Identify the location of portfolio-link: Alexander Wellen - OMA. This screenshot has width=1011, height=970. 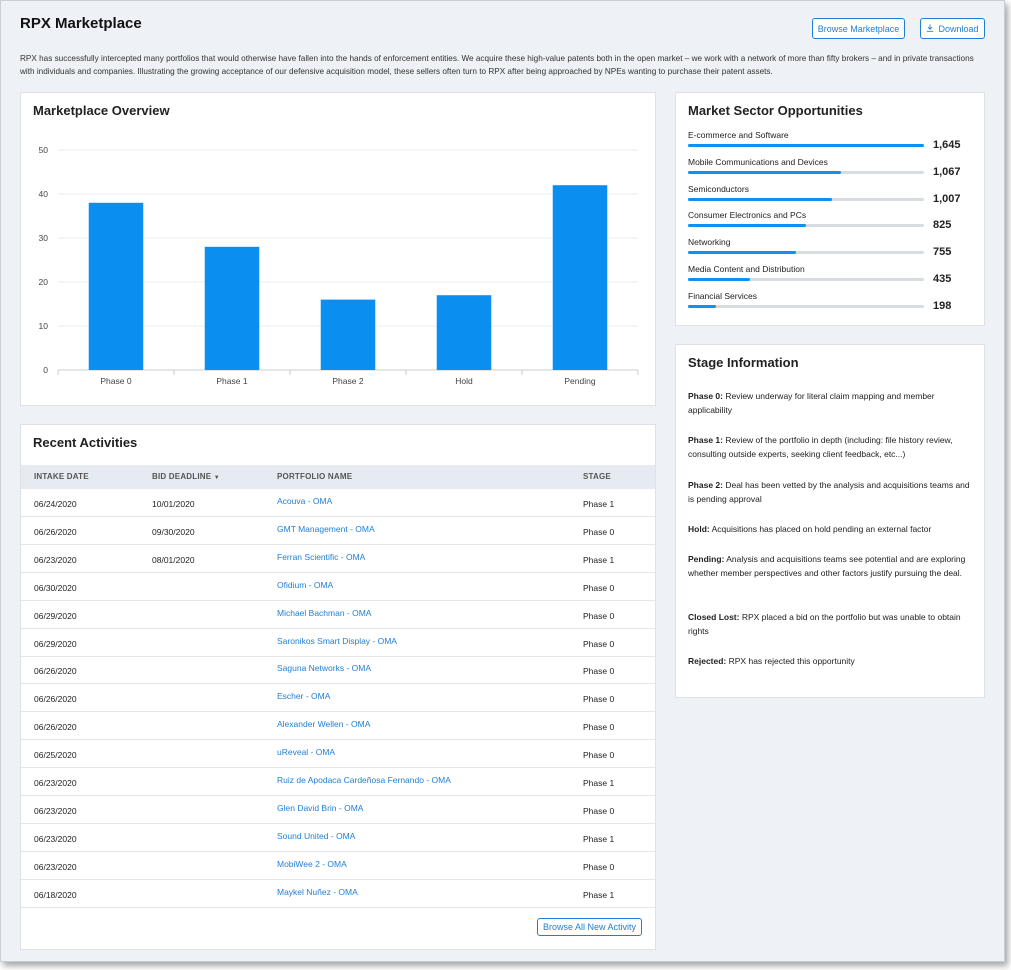
(323, 724).